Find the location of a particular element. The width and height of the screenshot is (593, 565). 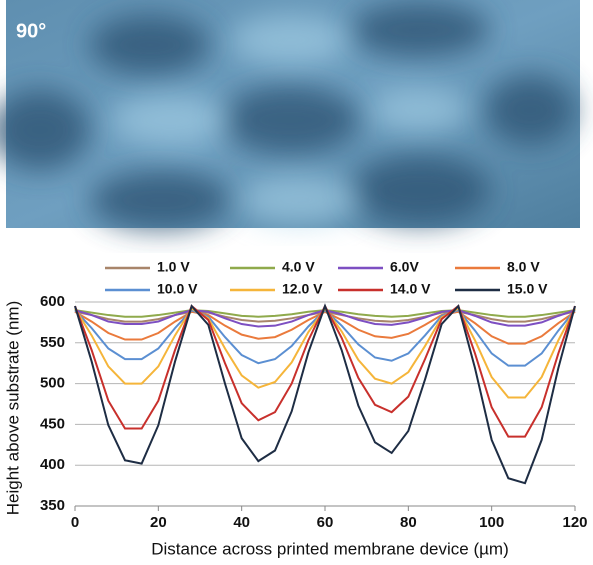

image-label: 90° is located at coordinates (31, 31).